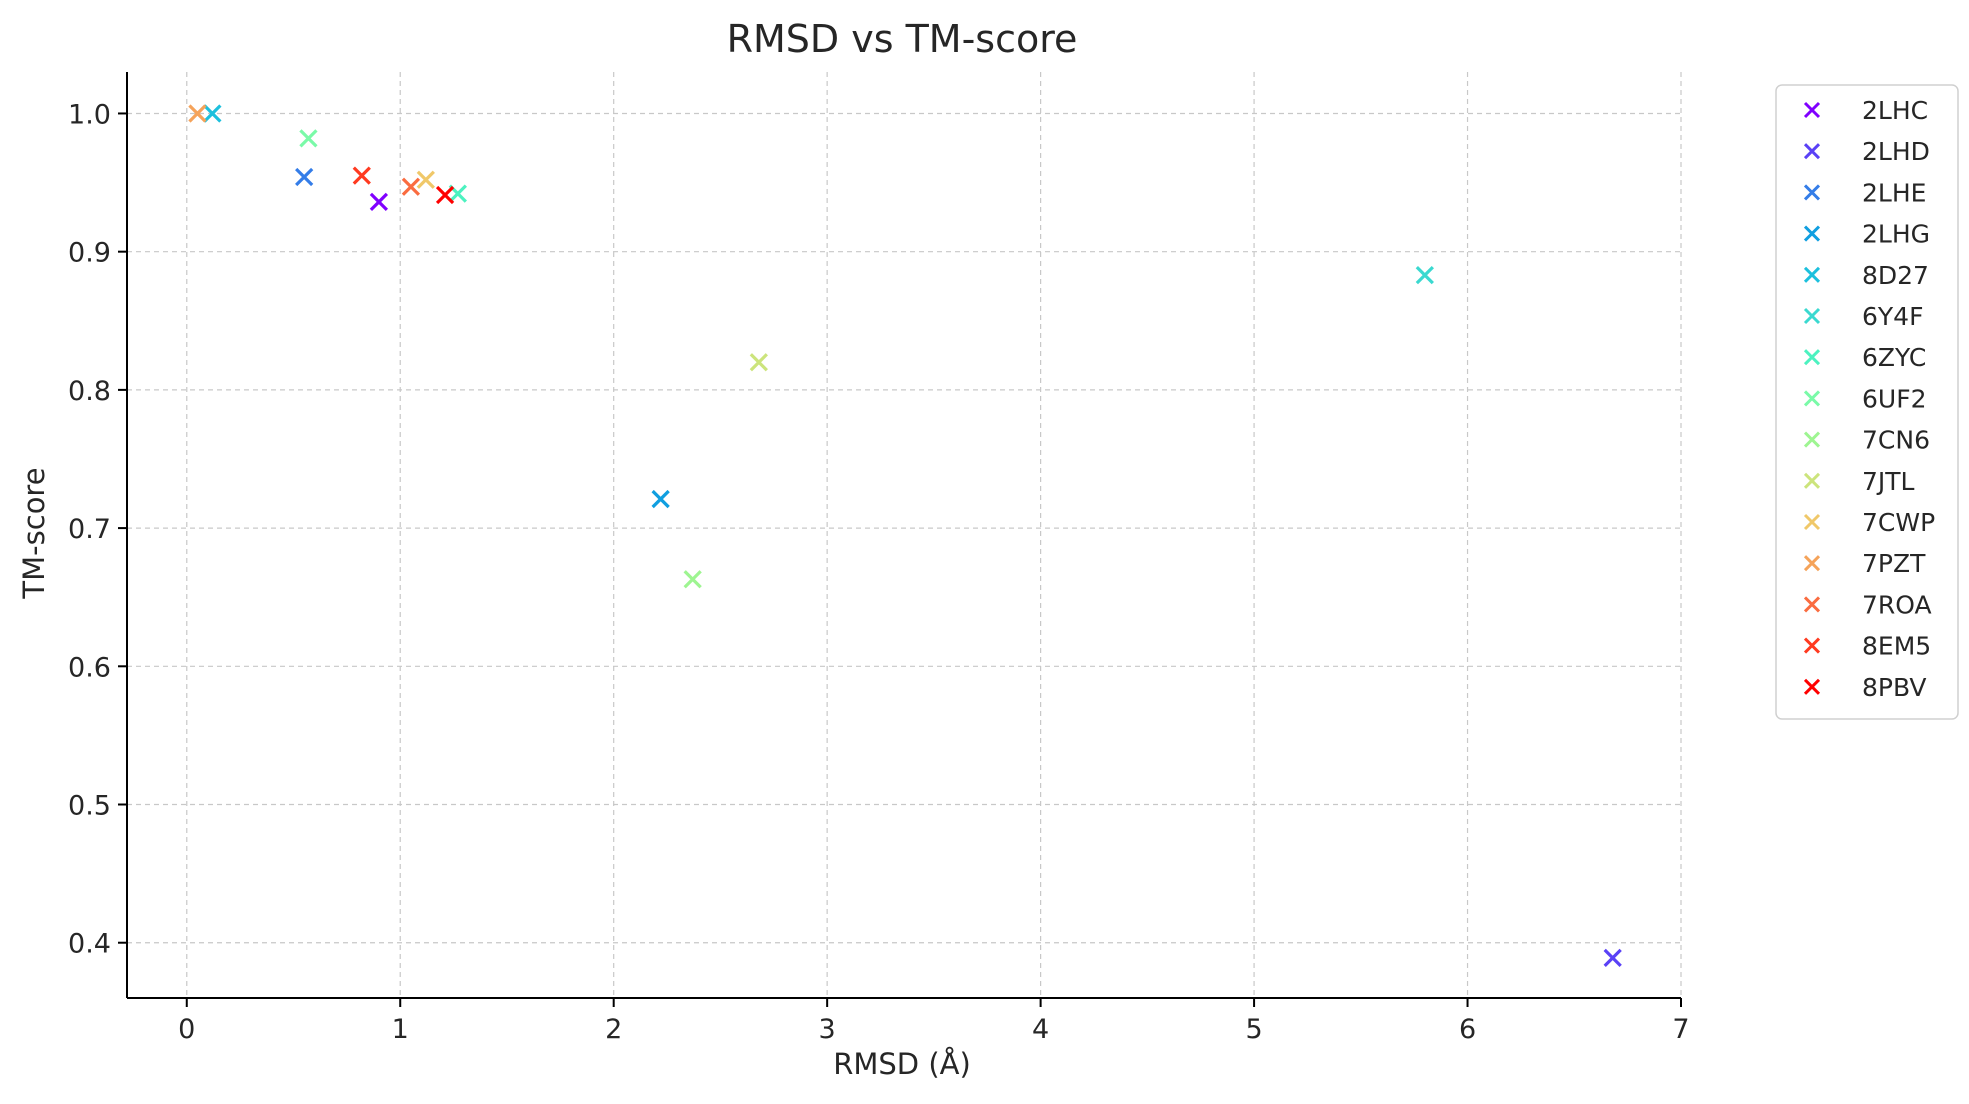 The image size is (1969, 1104). What do you see at coordinates (197, 113) in the screenshot?
I see `data-point-7pzt` at bounding box center [197, 113].